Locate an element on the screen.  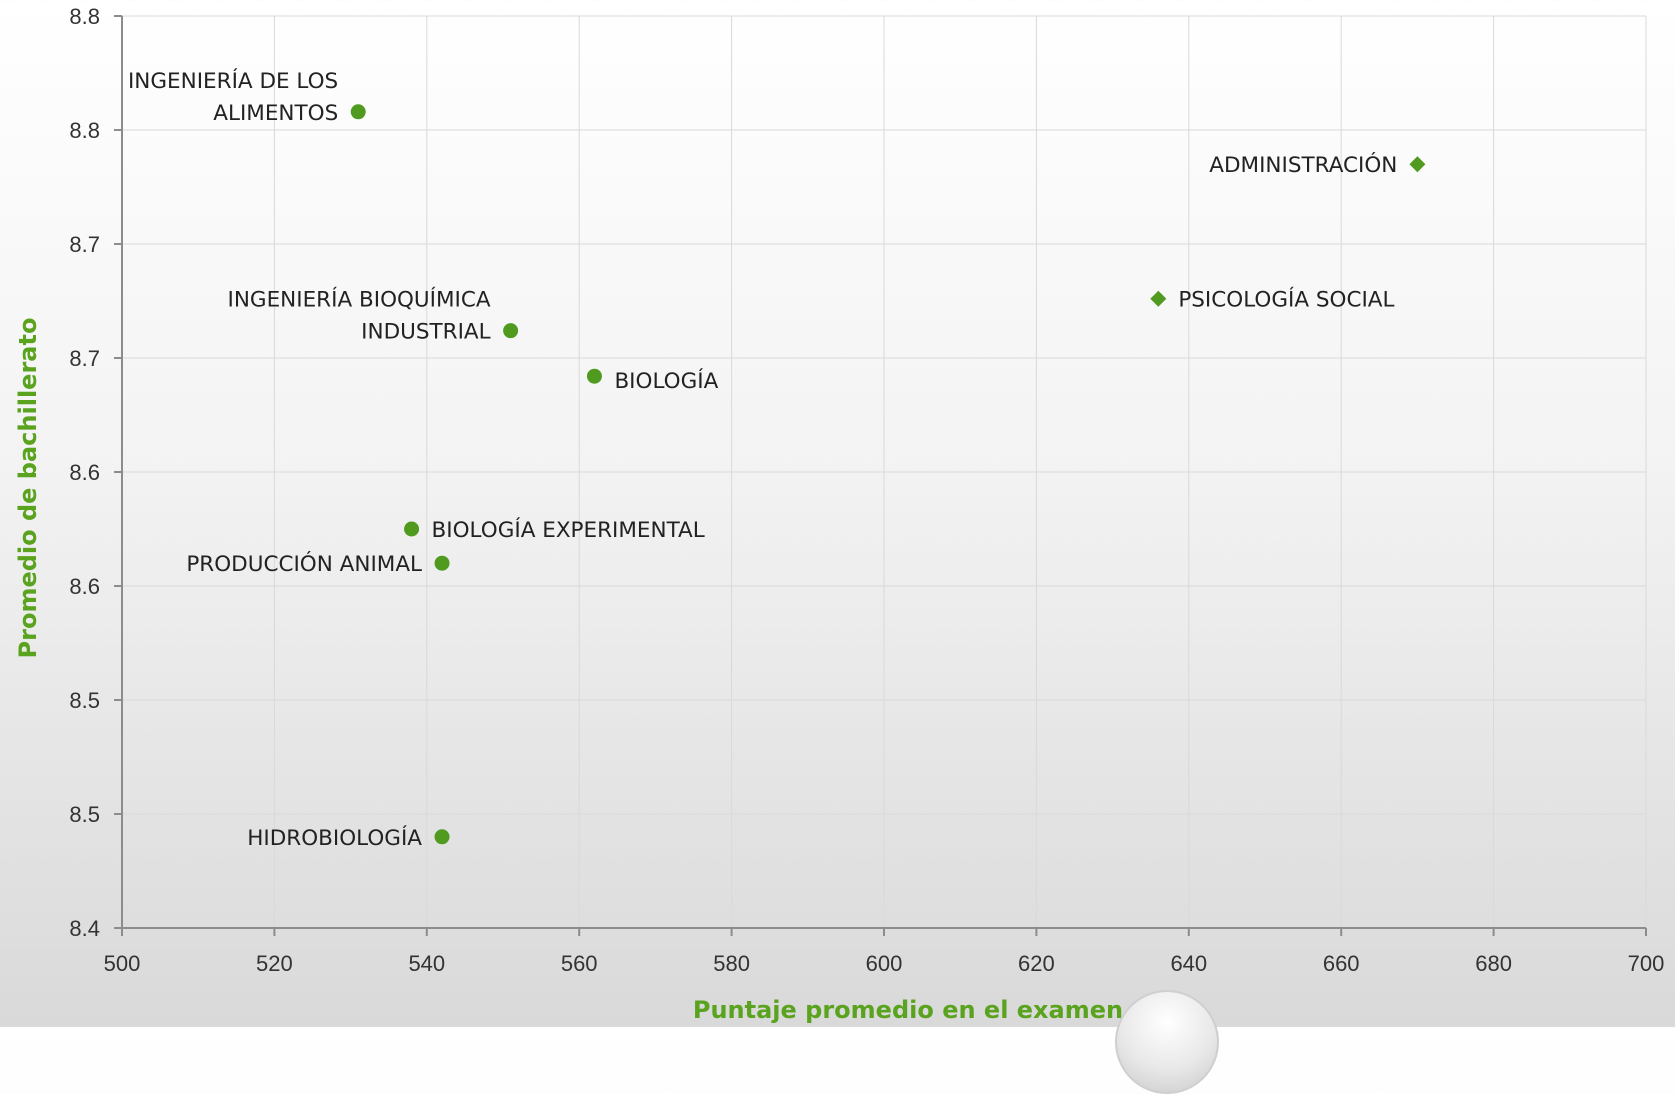
y-tick-label-5: 8.7 is located at coordinates (84, 358).